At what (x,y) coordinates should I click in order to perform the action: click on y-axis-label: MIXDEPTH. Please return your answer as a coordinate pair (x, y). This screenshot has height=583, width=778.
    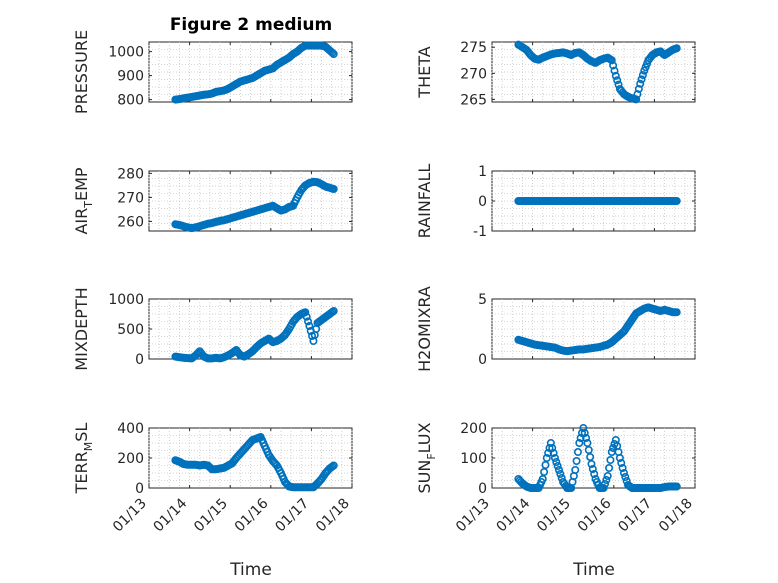
    Looking at the image, I should click on (81, 328).